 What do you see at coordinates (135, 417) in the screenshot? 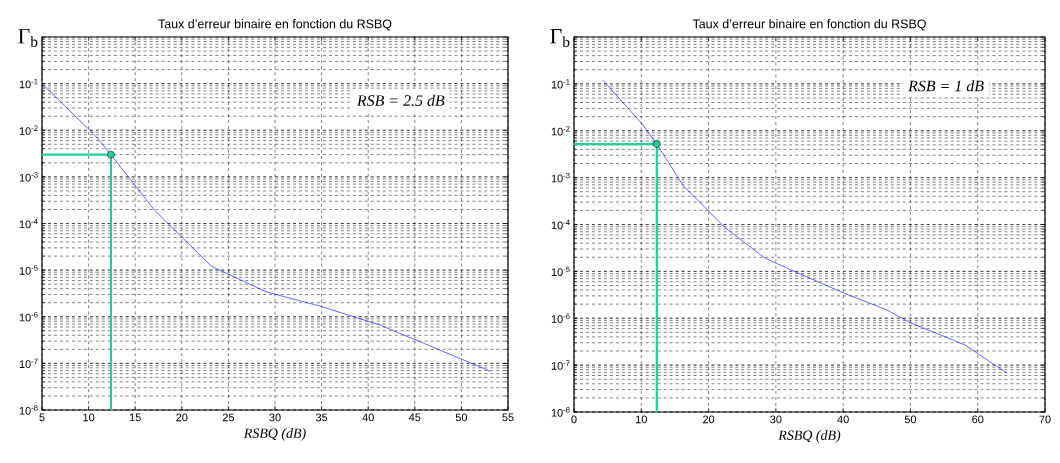
I see `x-tick-label: 15` at bounding box center [135, 417].